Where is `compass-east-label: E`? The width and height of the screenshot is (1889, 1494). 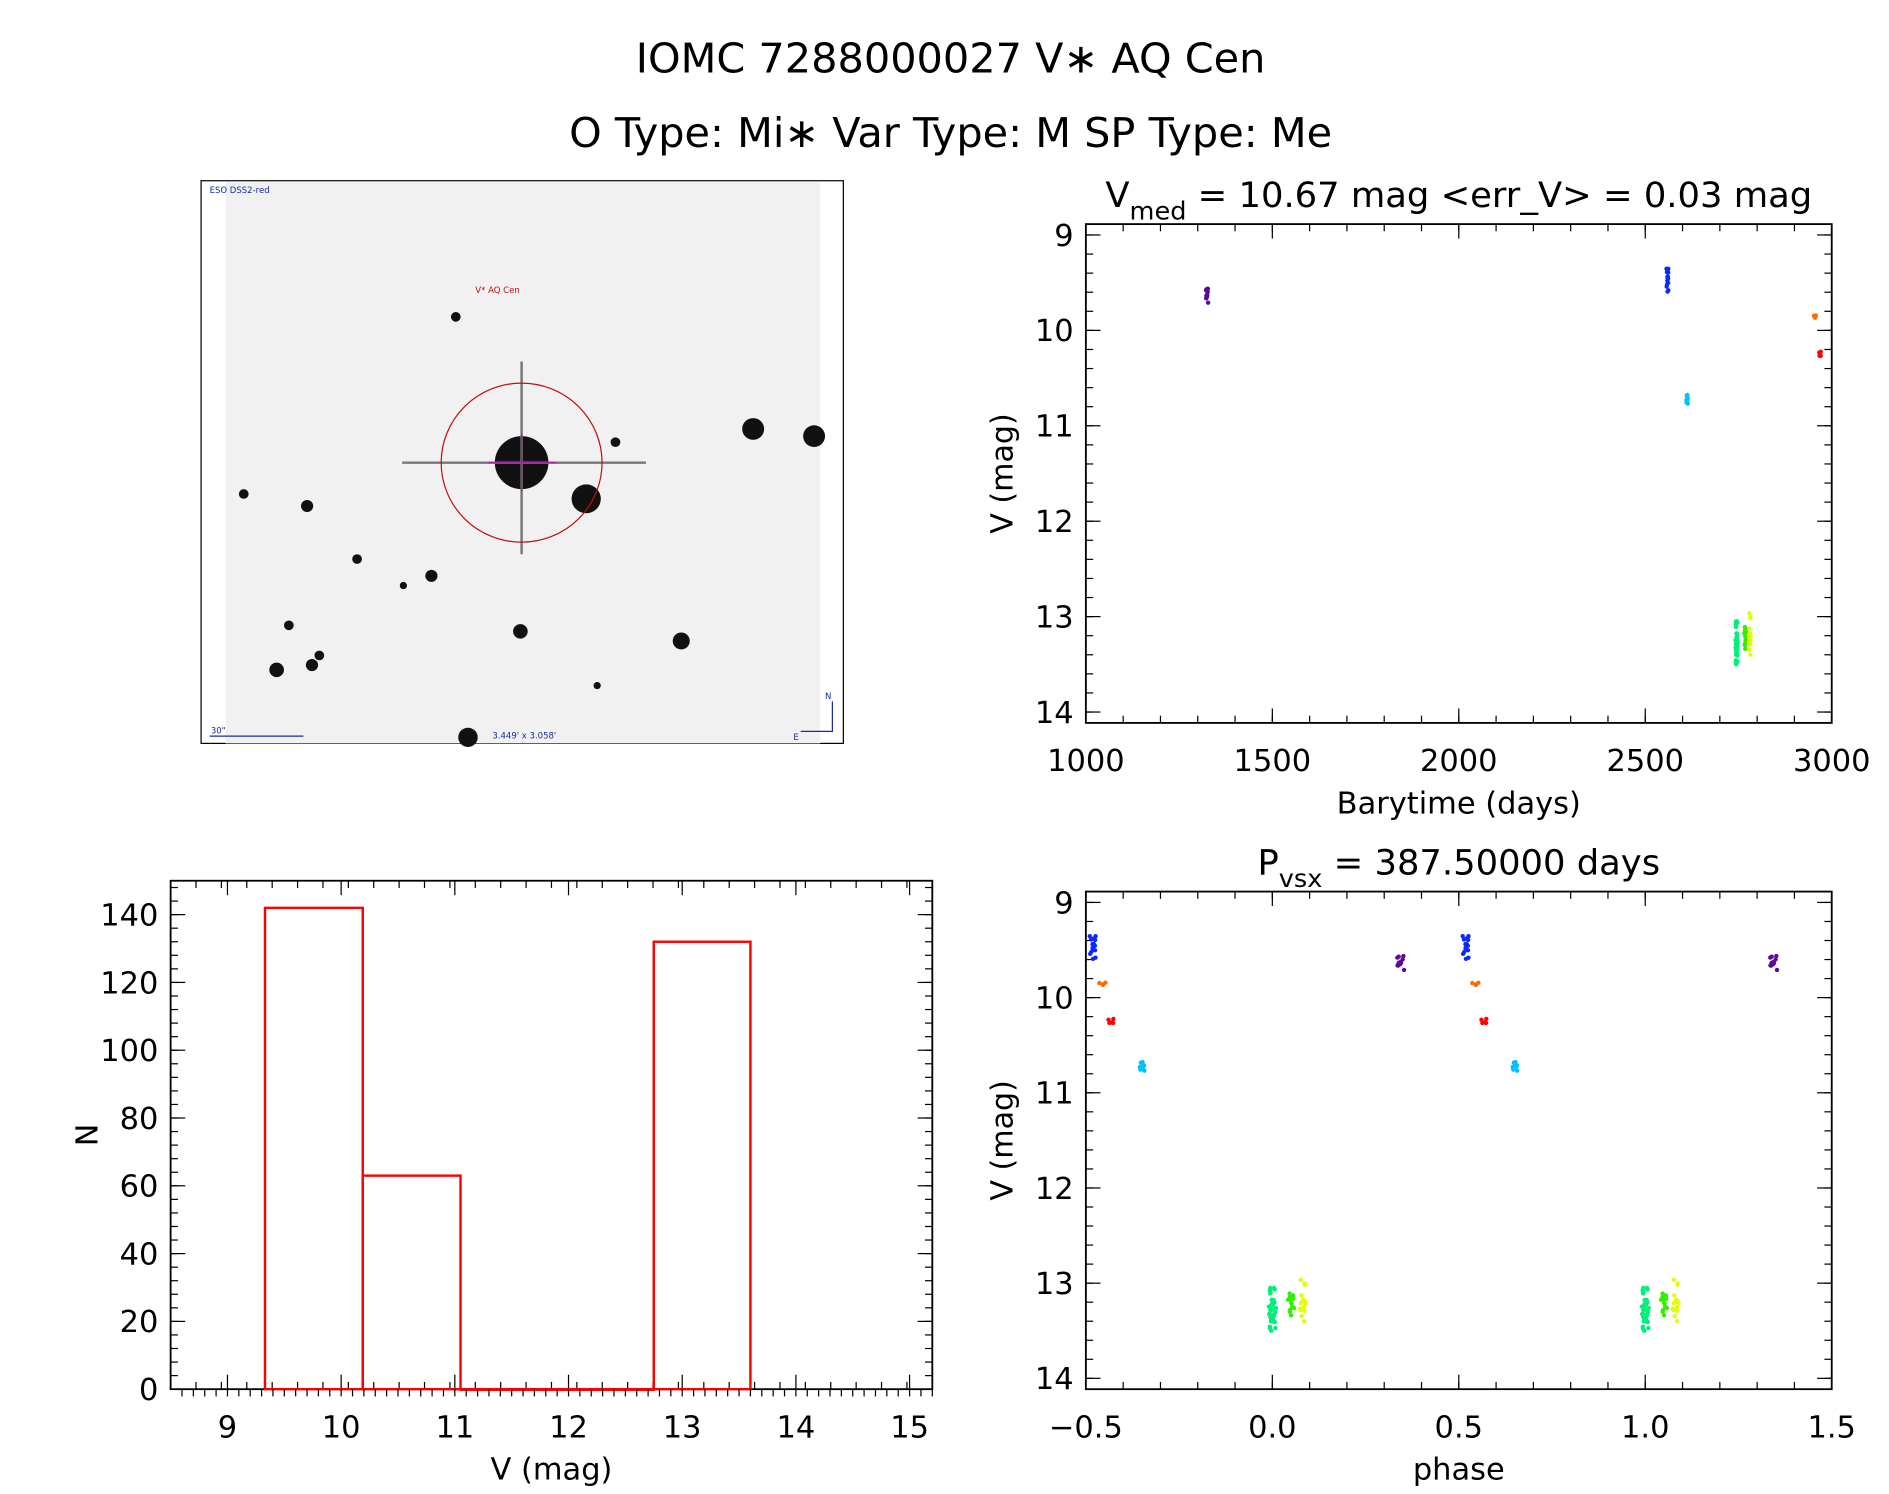
compass-east-label: E is located at coordinates (795, 737).